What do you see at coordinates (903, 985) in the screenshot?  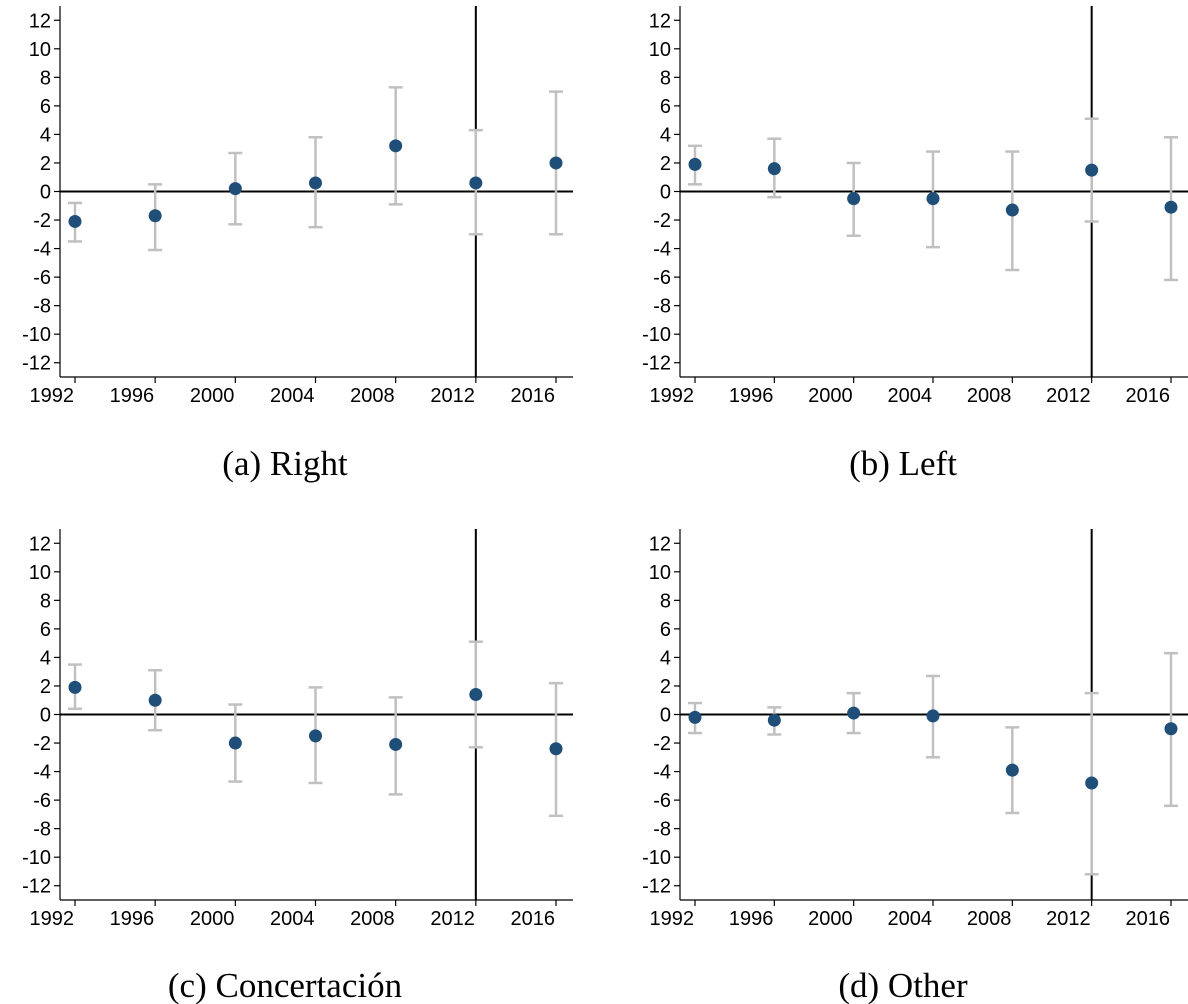 I see `panel-caption: (d) Other` at bounding box center [903, 985].